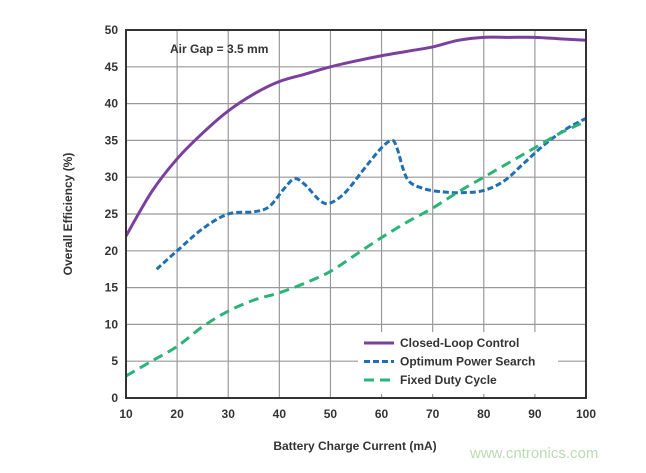  Describe the element at coordinates (112, 104) in the screenshot. I see `y-tick-label: 40` at that location.